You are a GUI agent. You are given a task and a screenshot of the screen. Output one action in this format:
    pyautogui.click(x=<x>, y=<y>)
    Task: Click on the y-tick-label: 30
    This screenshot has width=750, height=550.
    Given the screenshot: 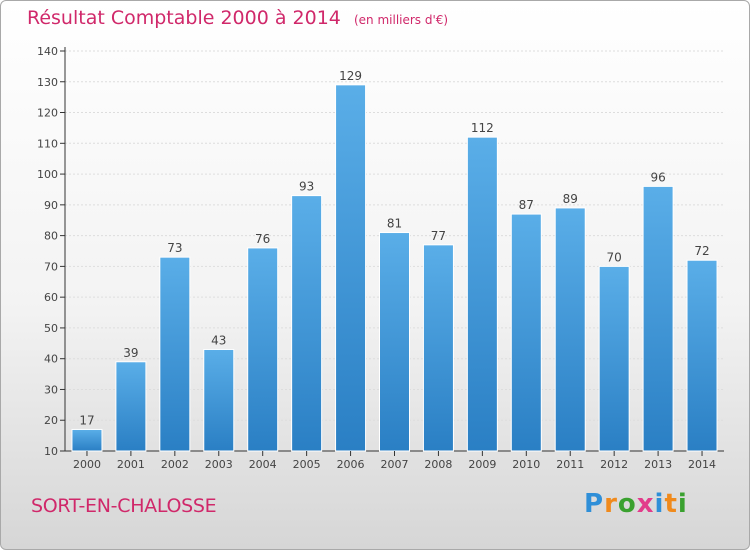 What is the action you would take?
    pyautogui.click(x=51, y=389)
    